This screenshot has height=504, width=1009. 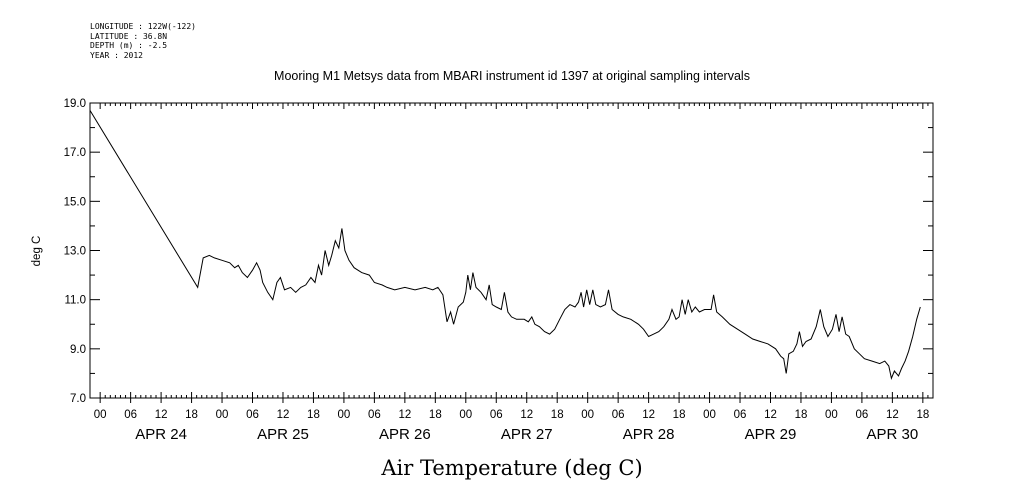 I want to click on chart-caption: Air Temperature (deg C), so click(x=511, y=468).